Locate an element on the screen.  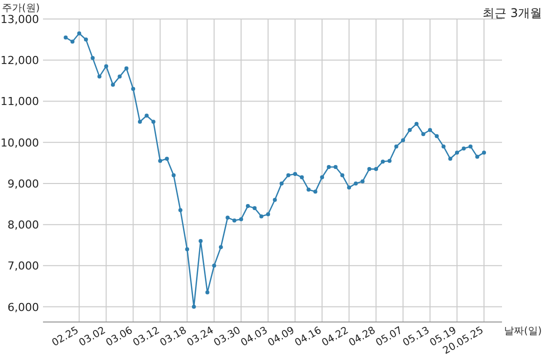
y-tick-label: 9,000 is located at coordinates (23, 183).